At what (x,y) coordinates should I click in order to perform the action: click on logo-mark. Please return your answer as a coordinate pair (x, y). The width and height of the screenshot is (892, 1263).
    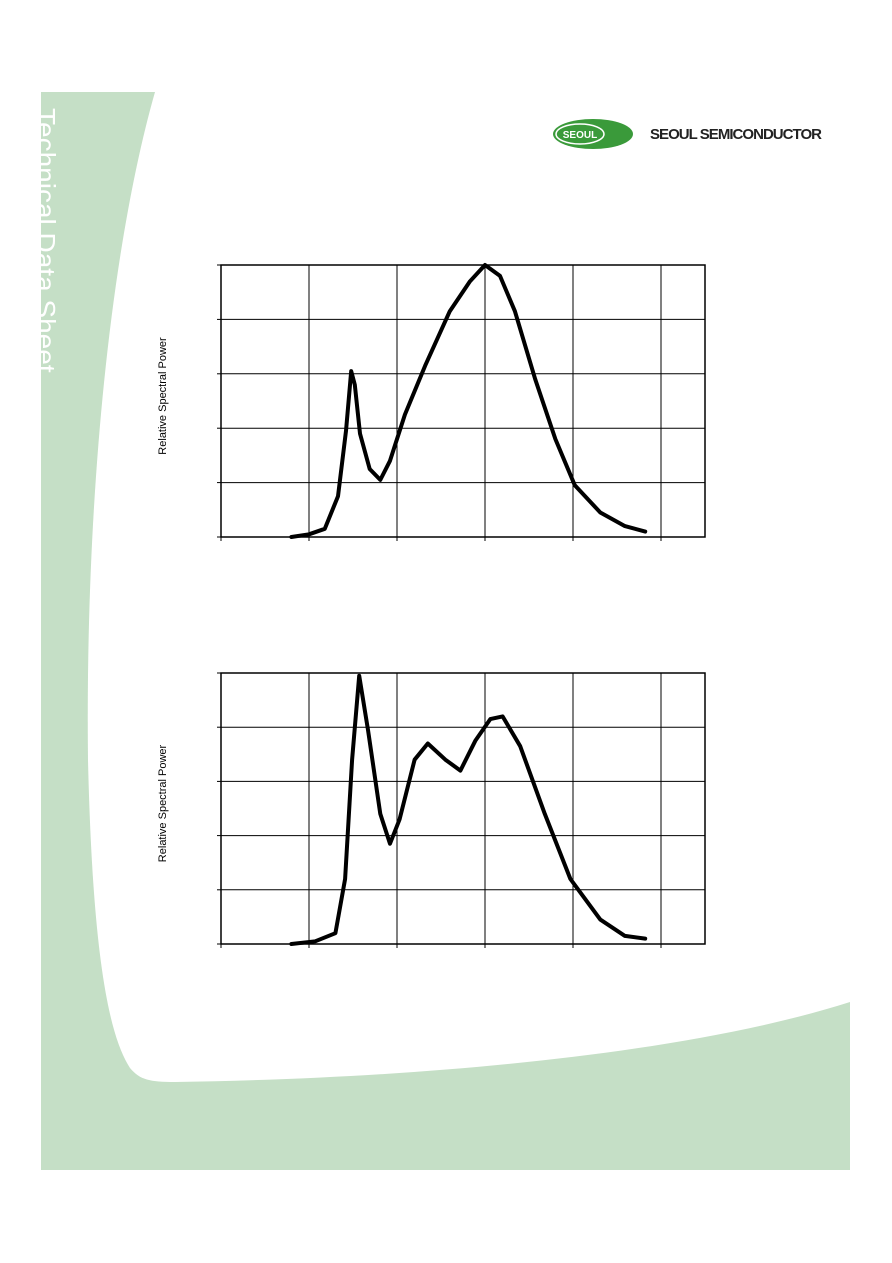
    Looking at the image, I should click on (593, 134).